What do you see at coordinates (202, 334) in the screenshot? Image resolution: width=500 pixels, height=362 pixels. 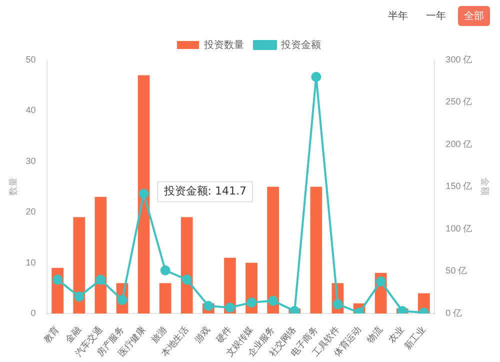 I see `x-tick-label: 游戏` at bounding box center [202, 334].